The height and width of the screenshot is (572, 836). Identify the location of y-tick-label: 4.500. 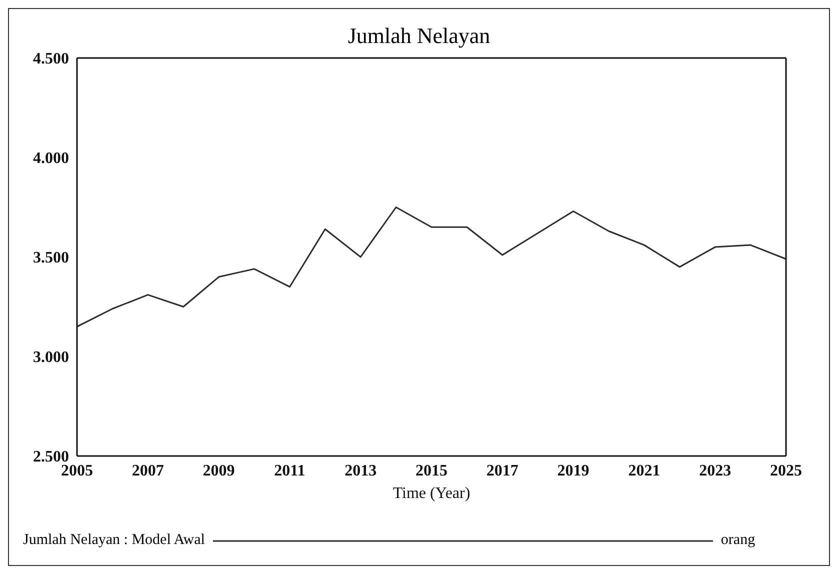
(51, 59).